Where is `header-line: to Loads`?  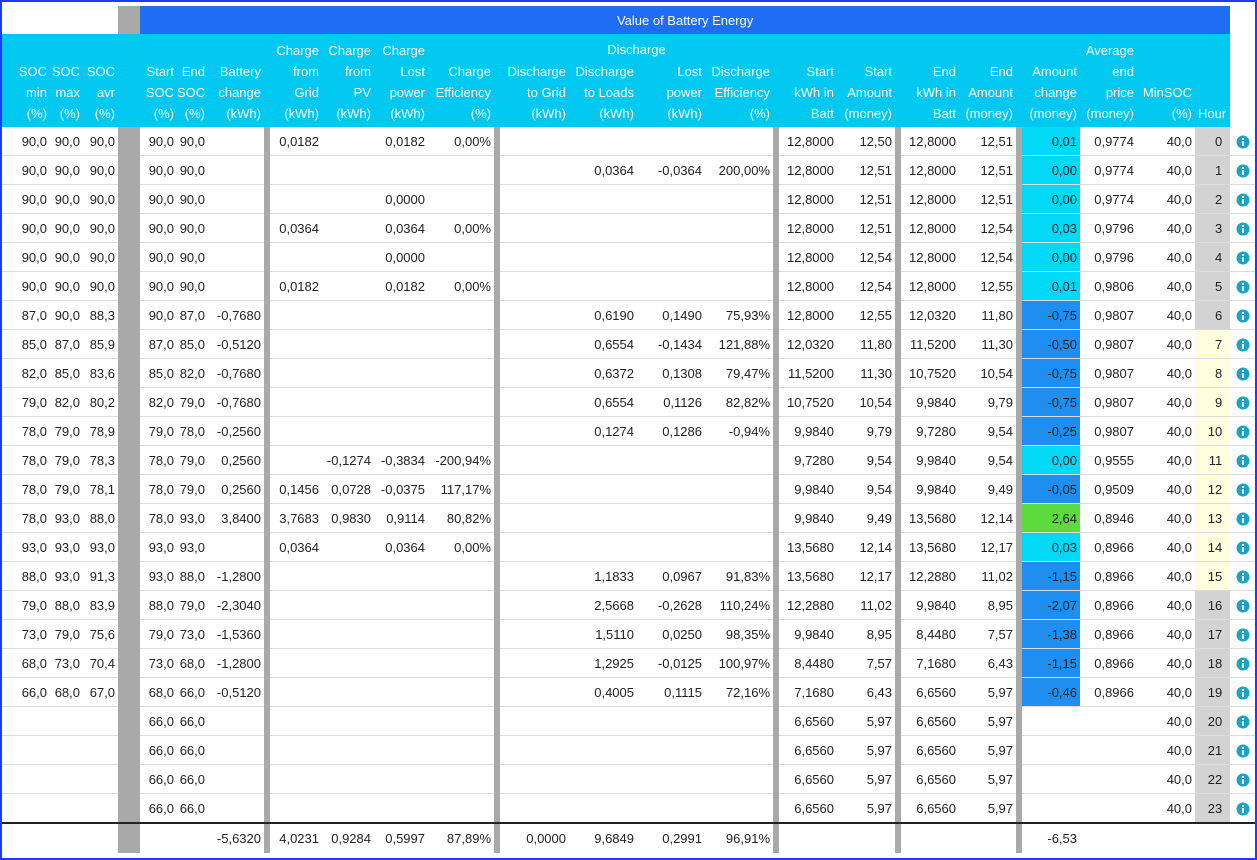 header-line: to Loads is located at coordinates (609, 92).